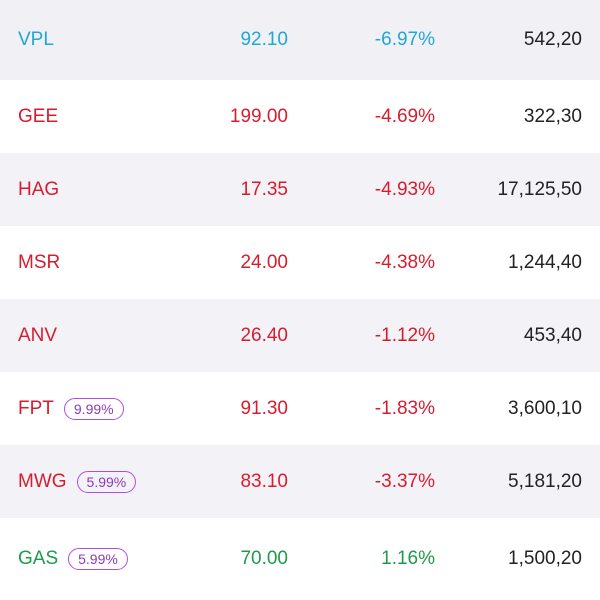  What do you see at coordinates (36, 408) in the screenshot?
I see `stock-symbol: FPT` at bounding box center [36, 408].